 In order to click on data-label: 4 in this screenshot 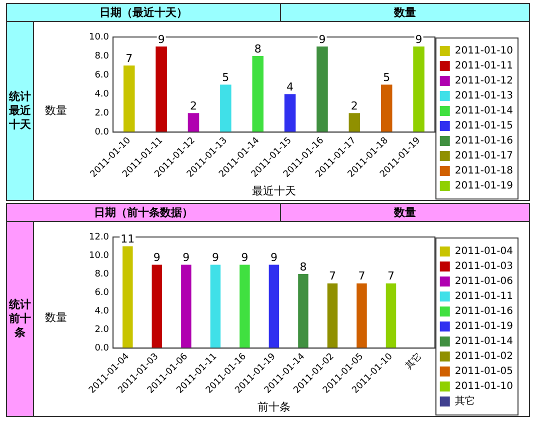, I will do `click(290, 87)`.